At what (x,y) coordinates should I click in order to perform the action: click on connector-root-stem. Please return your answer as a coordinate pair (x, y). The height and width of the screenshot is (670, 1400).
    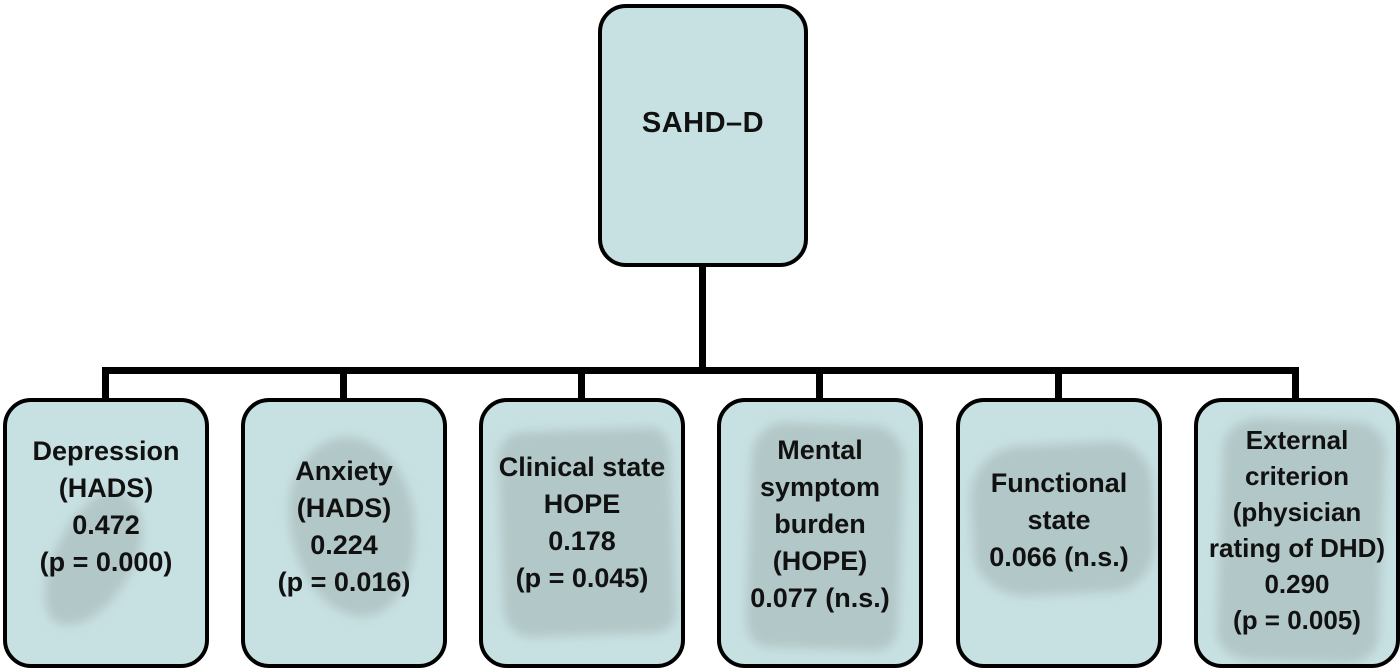
    Looking at the image, I should click on (702, 318).